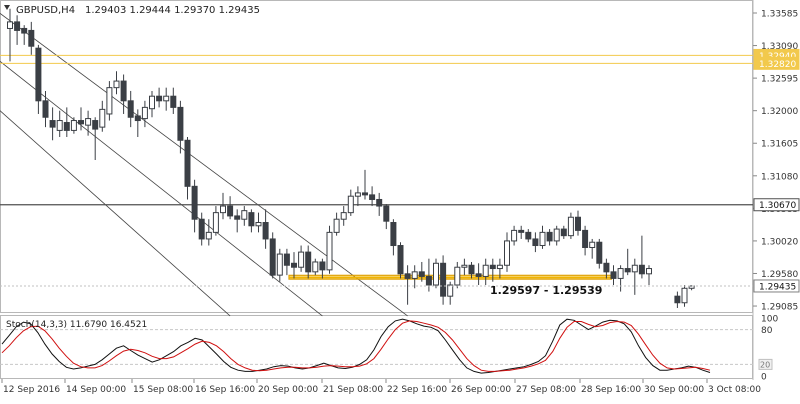 This screenshot has height=404, width=800. Describe the element at coordinates (779, 112) in the screenshot. I see `price-tick-label: 1.32000` at that location.